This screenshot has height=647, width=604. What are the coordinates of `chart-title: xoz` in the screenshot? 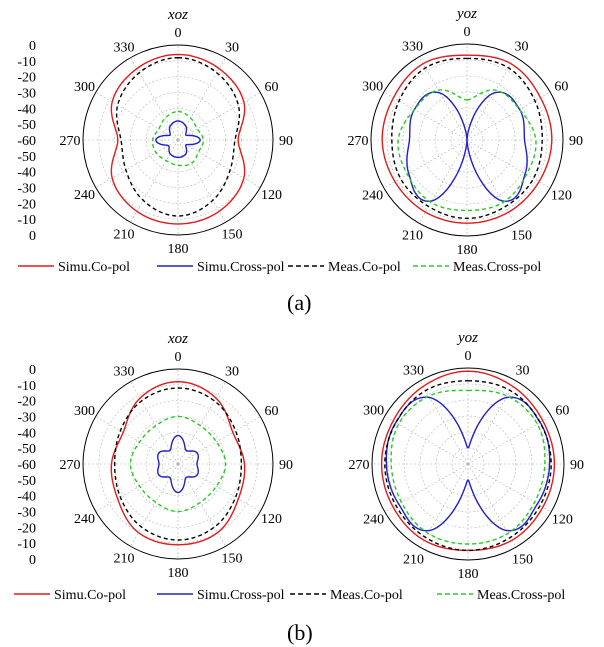 It's located at (177, 15).